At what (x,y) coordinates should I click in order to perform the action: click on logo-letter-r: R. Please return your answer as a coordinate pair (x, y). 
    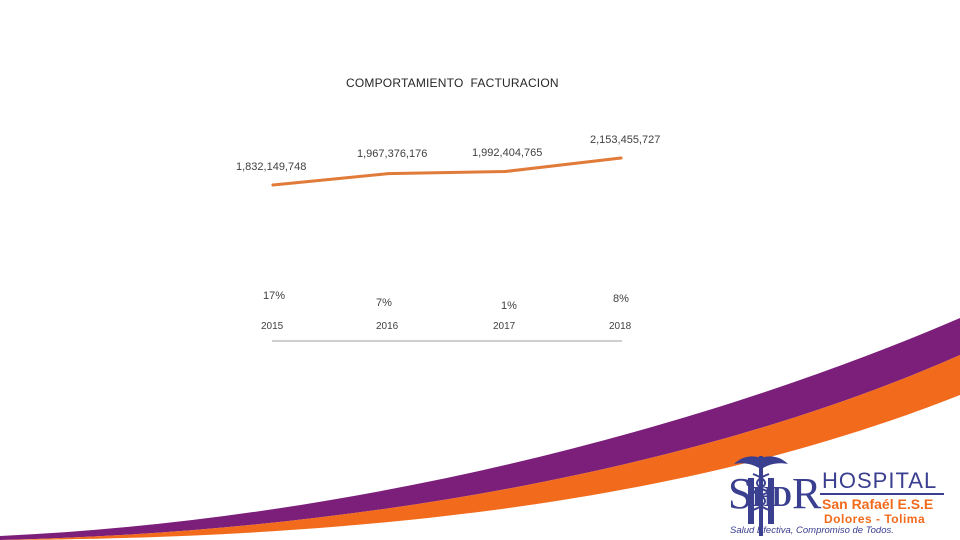
    Looking at the image, I should click on (807, 493).